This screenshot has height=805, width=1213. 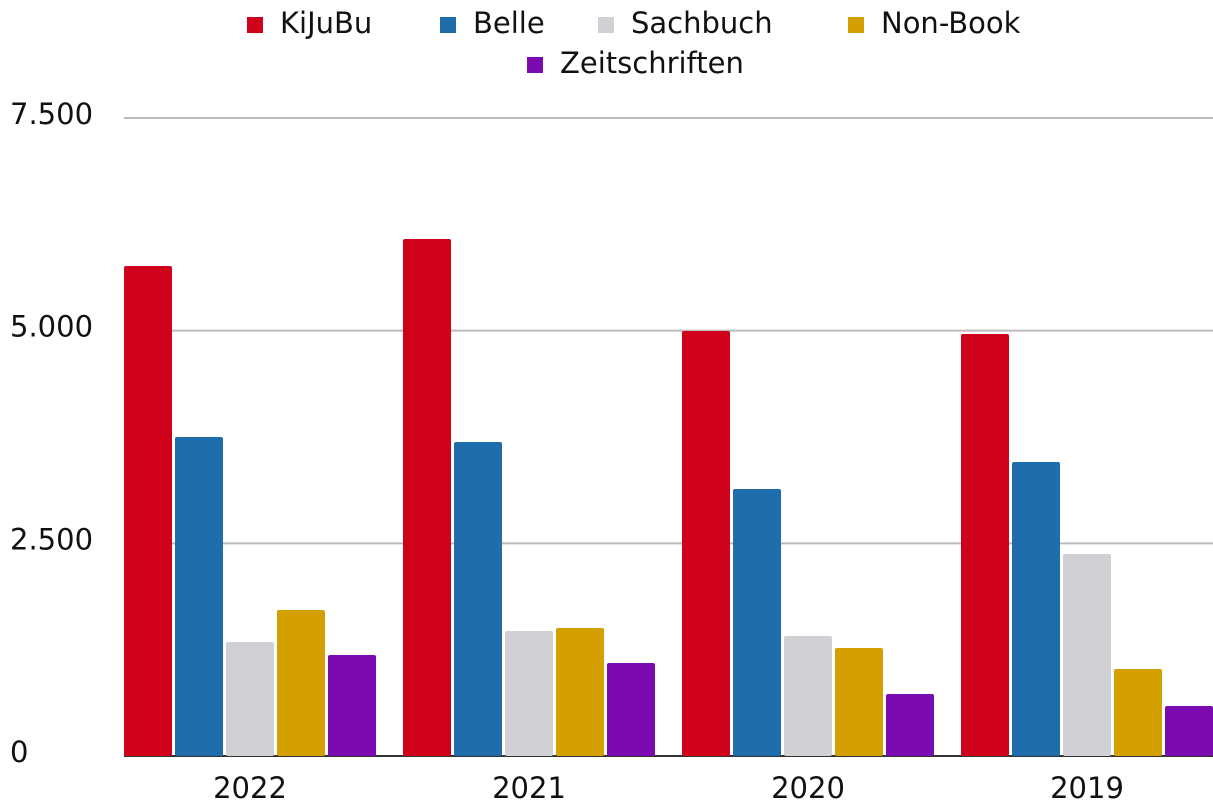 I want to click on y-tick-label: 7.500, so click(x=51, y=114).